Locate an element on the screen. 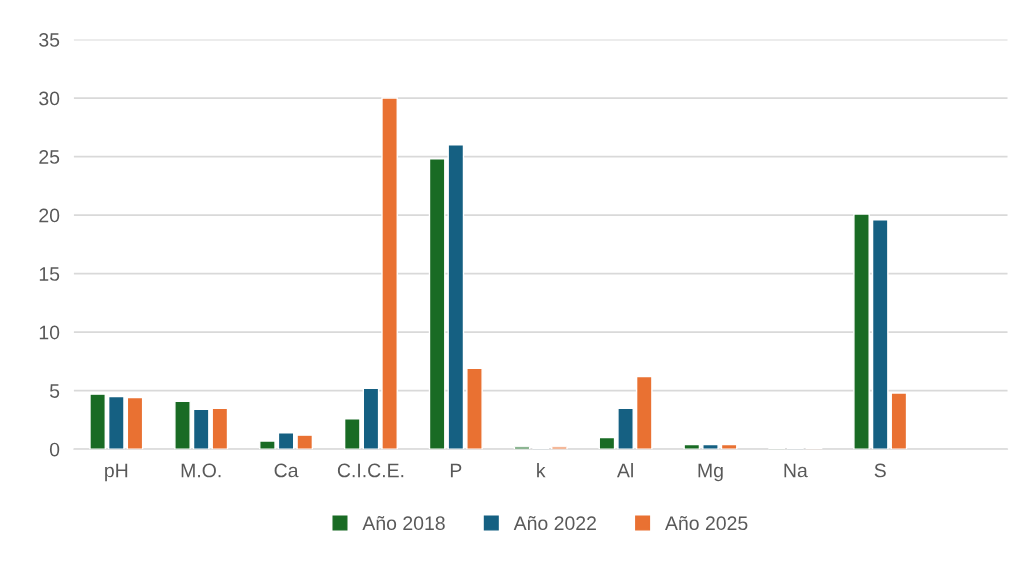  y-tick-label: 5 is located at coordinates (54, 391).